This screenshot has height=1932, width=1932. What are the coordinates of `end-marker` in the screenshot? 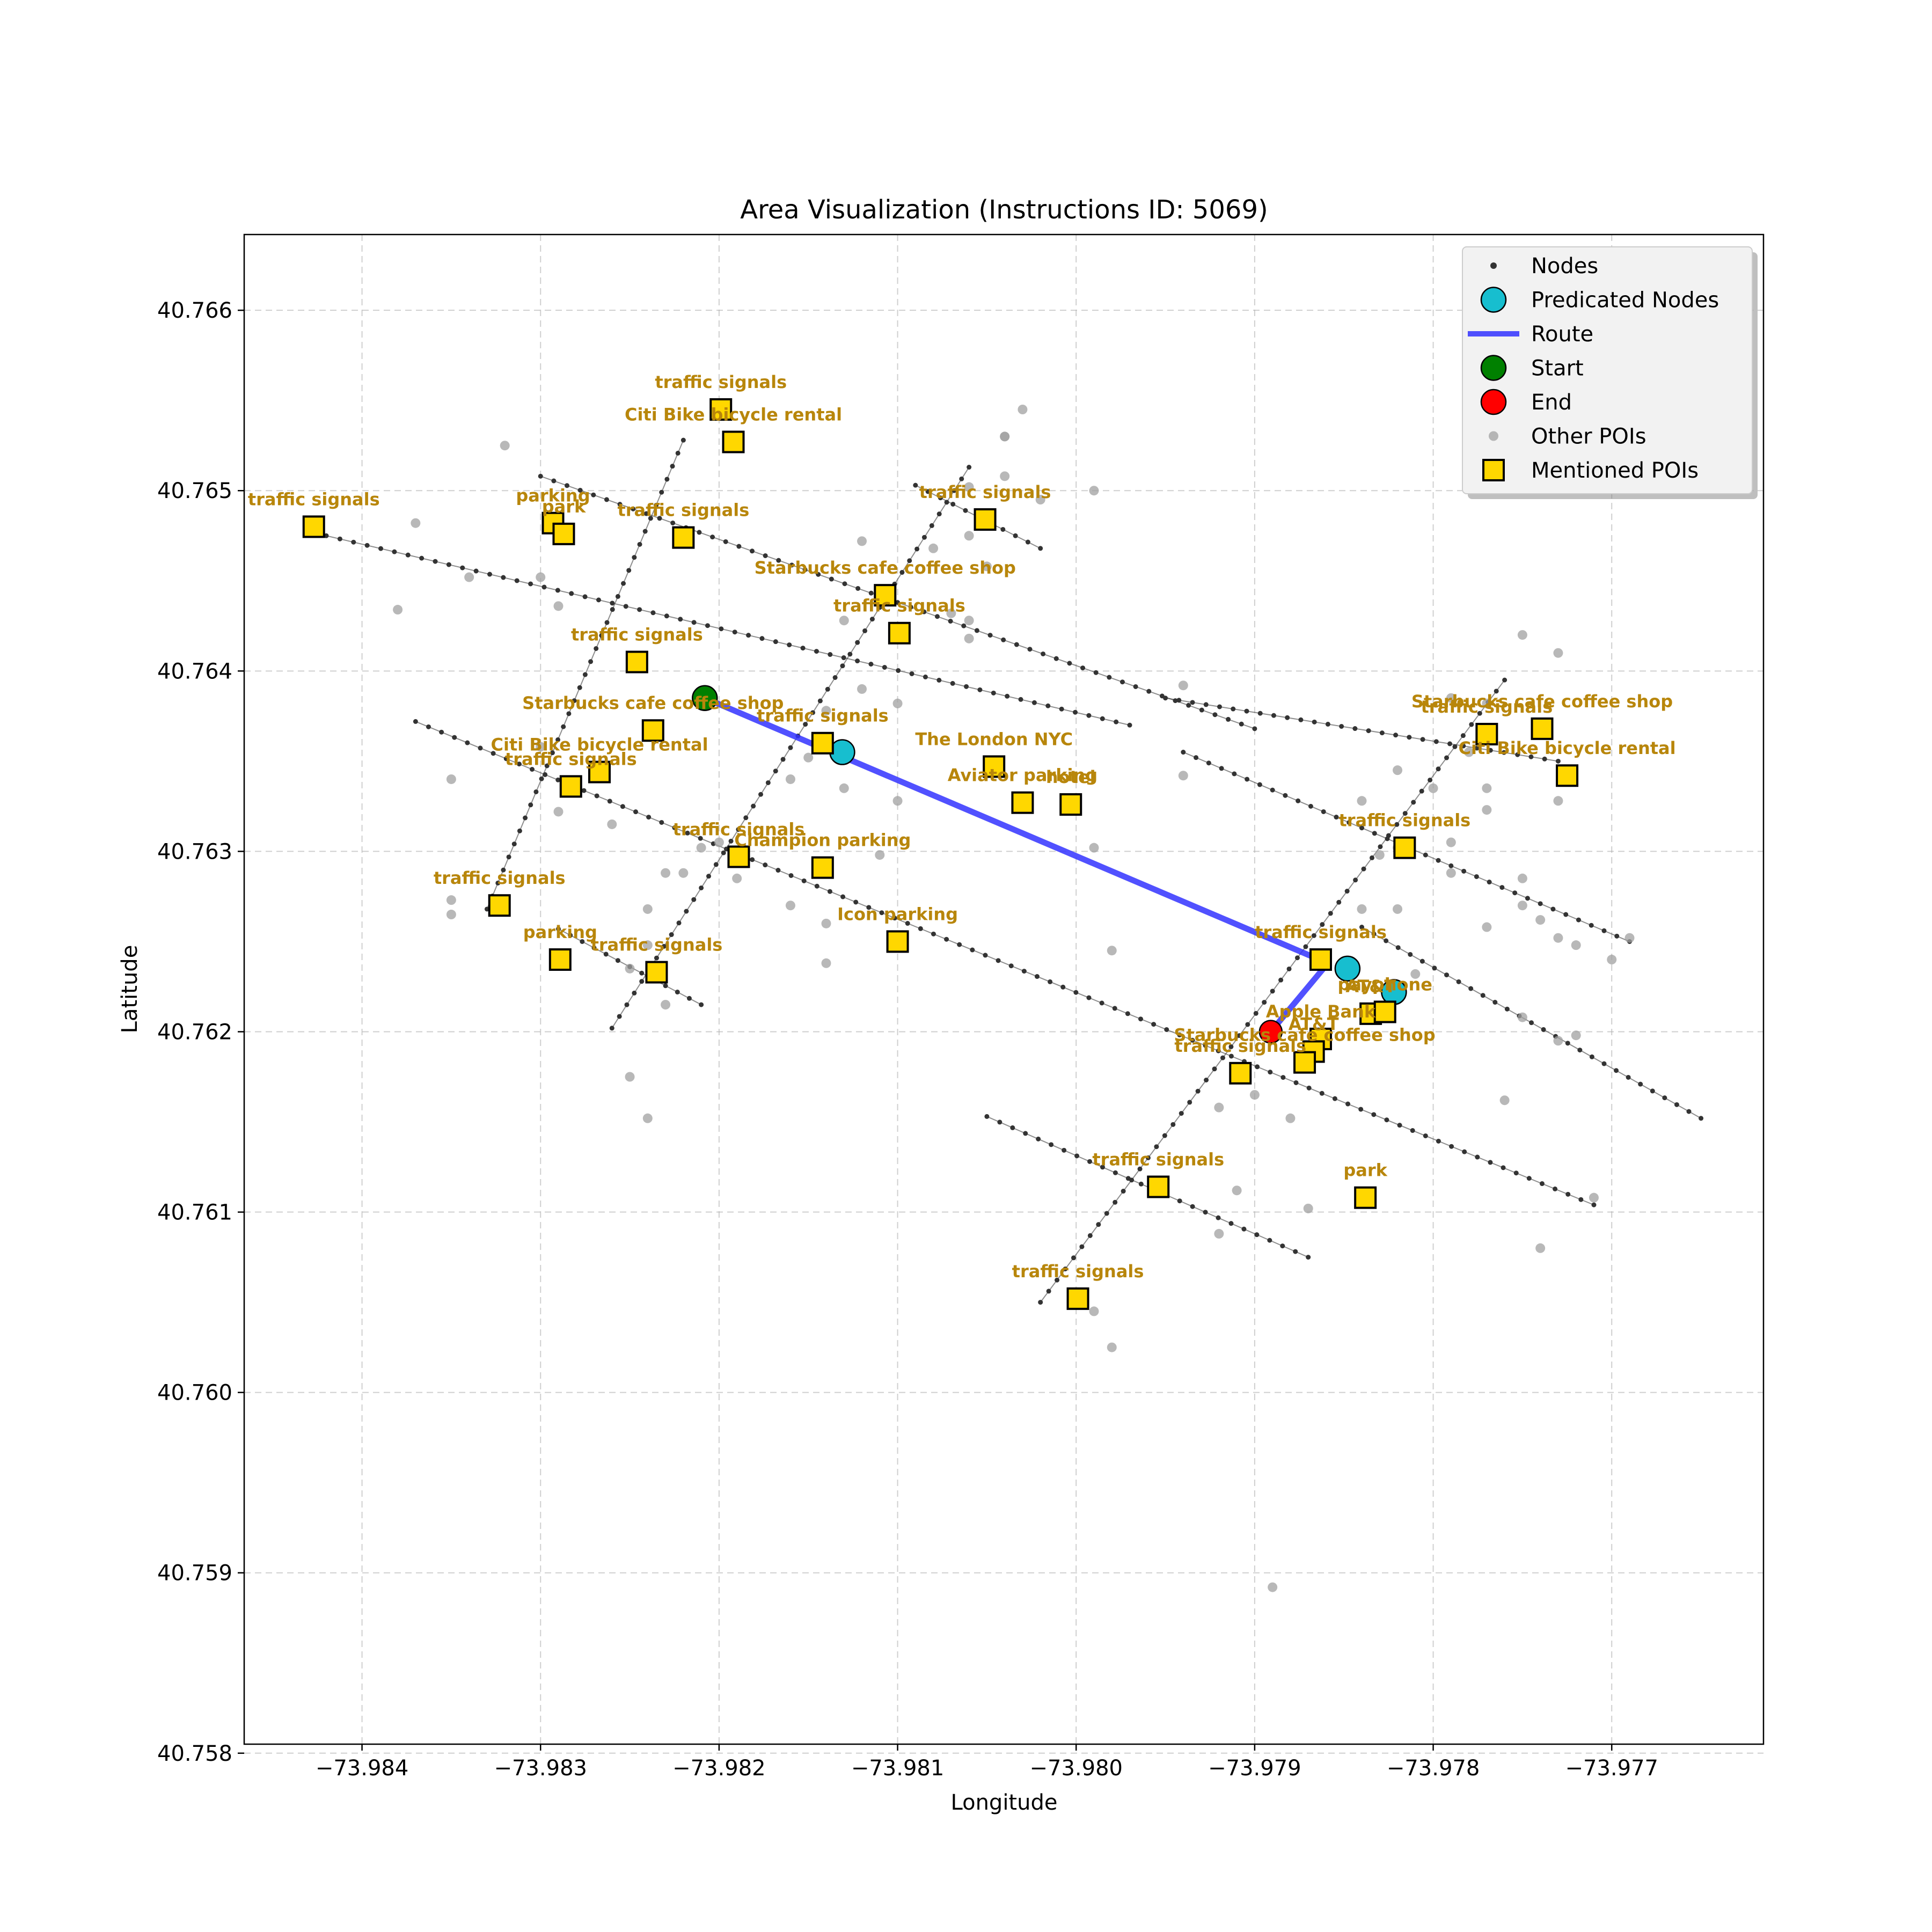 It's located at (1270, 1032).